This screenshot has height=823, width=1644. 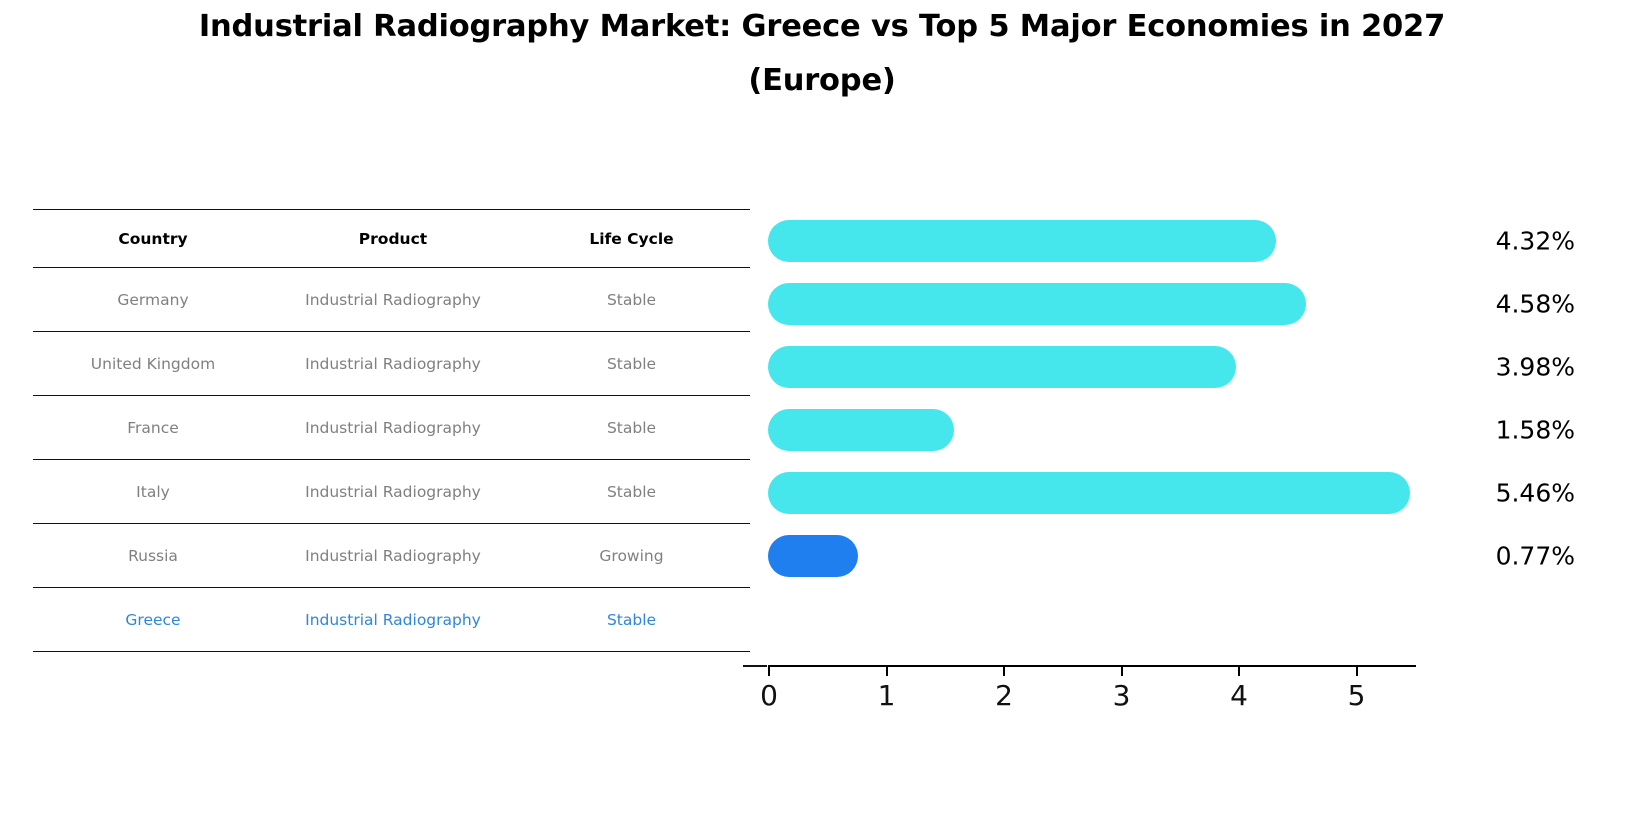 What do you see at coordinates (1022, 240) in the screenshot?
I see `bar-germany` at bounding box center [1022, 240].